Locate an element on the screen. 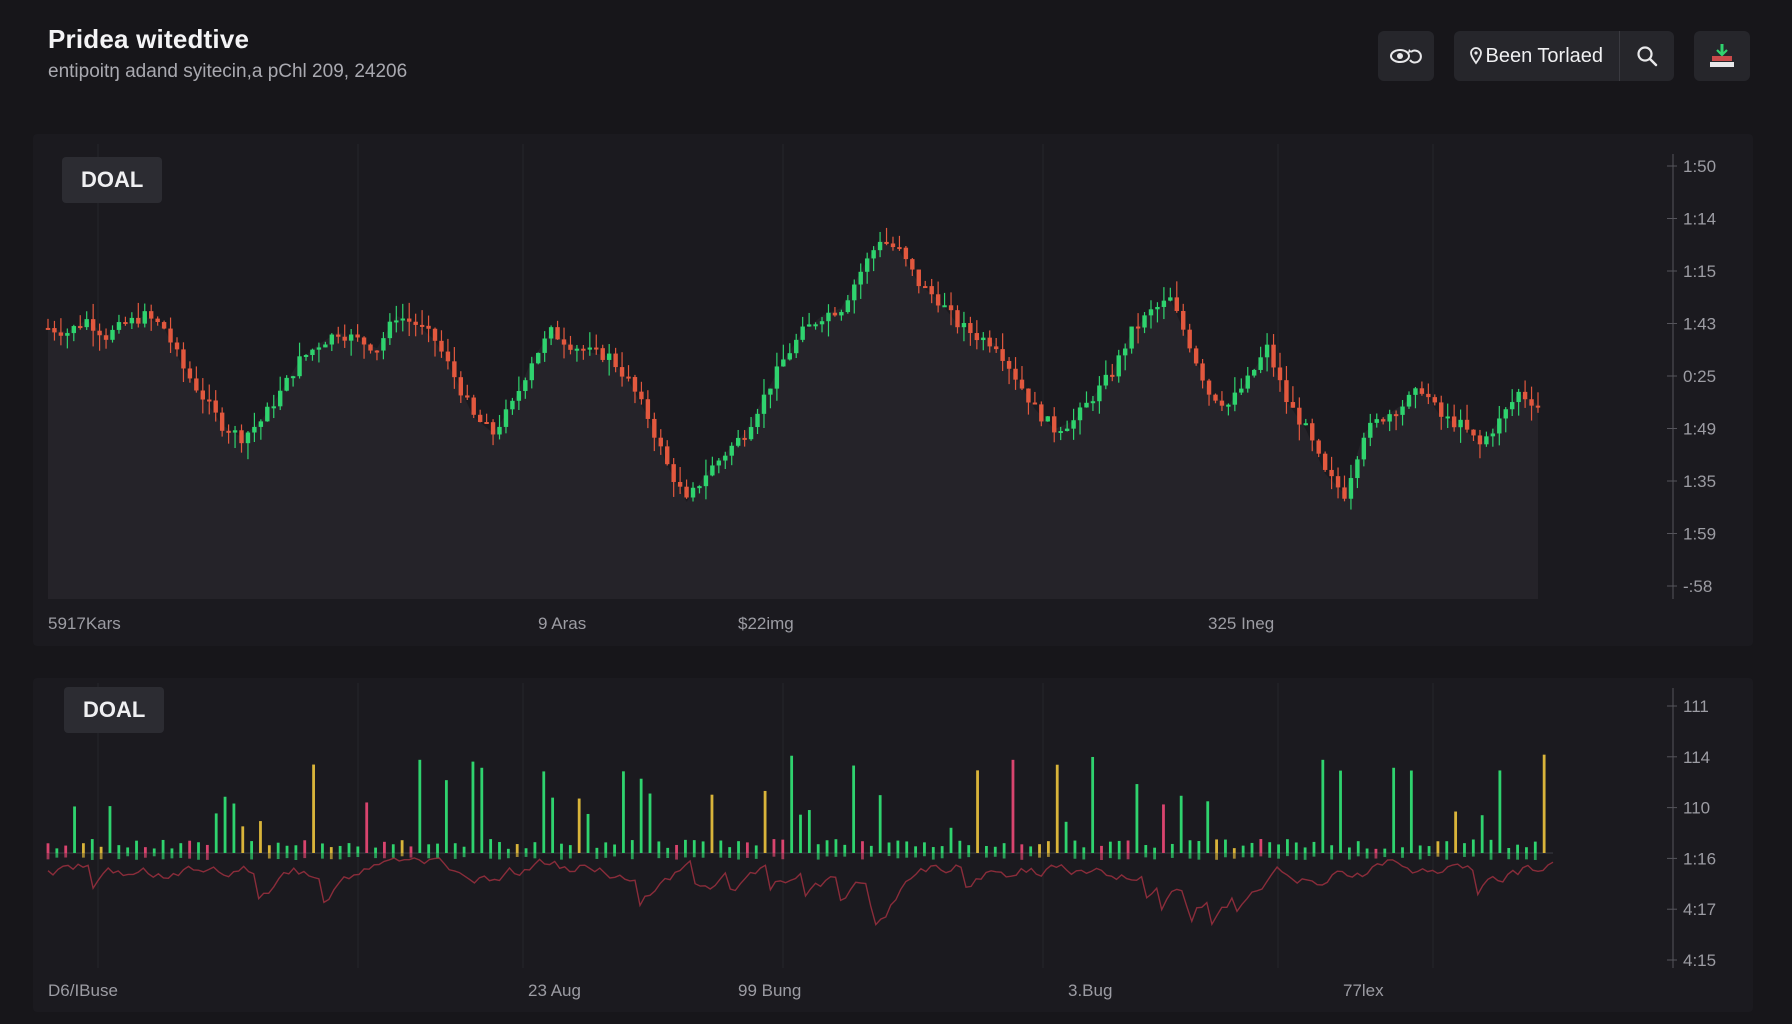 Image resolution: width=1792 pixels, height=1024 pixels. location-pin-icon is located at coordinates (1475, 56).